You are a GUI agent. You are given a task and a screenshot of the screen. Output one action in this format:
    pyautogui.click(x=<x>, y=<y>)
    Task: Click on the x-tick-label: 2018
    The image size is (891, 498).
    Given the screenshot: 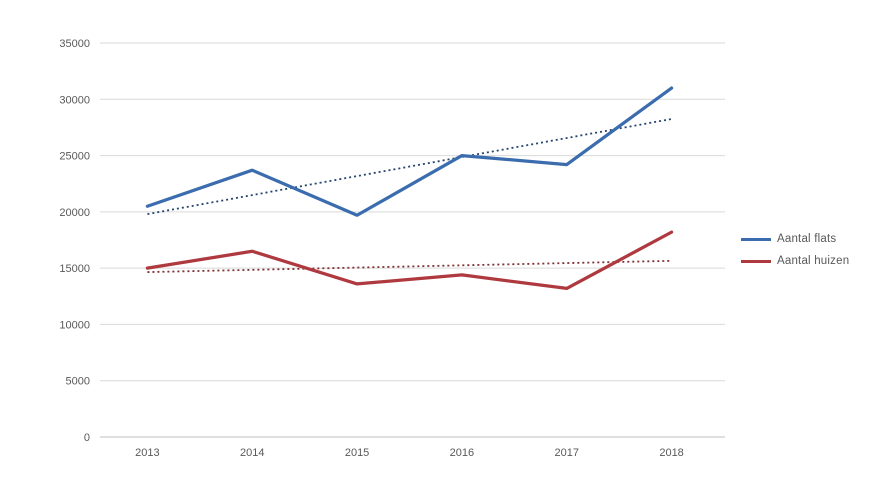 What is the action you would take?
    pyautogui.click(x=671, y=453)
    